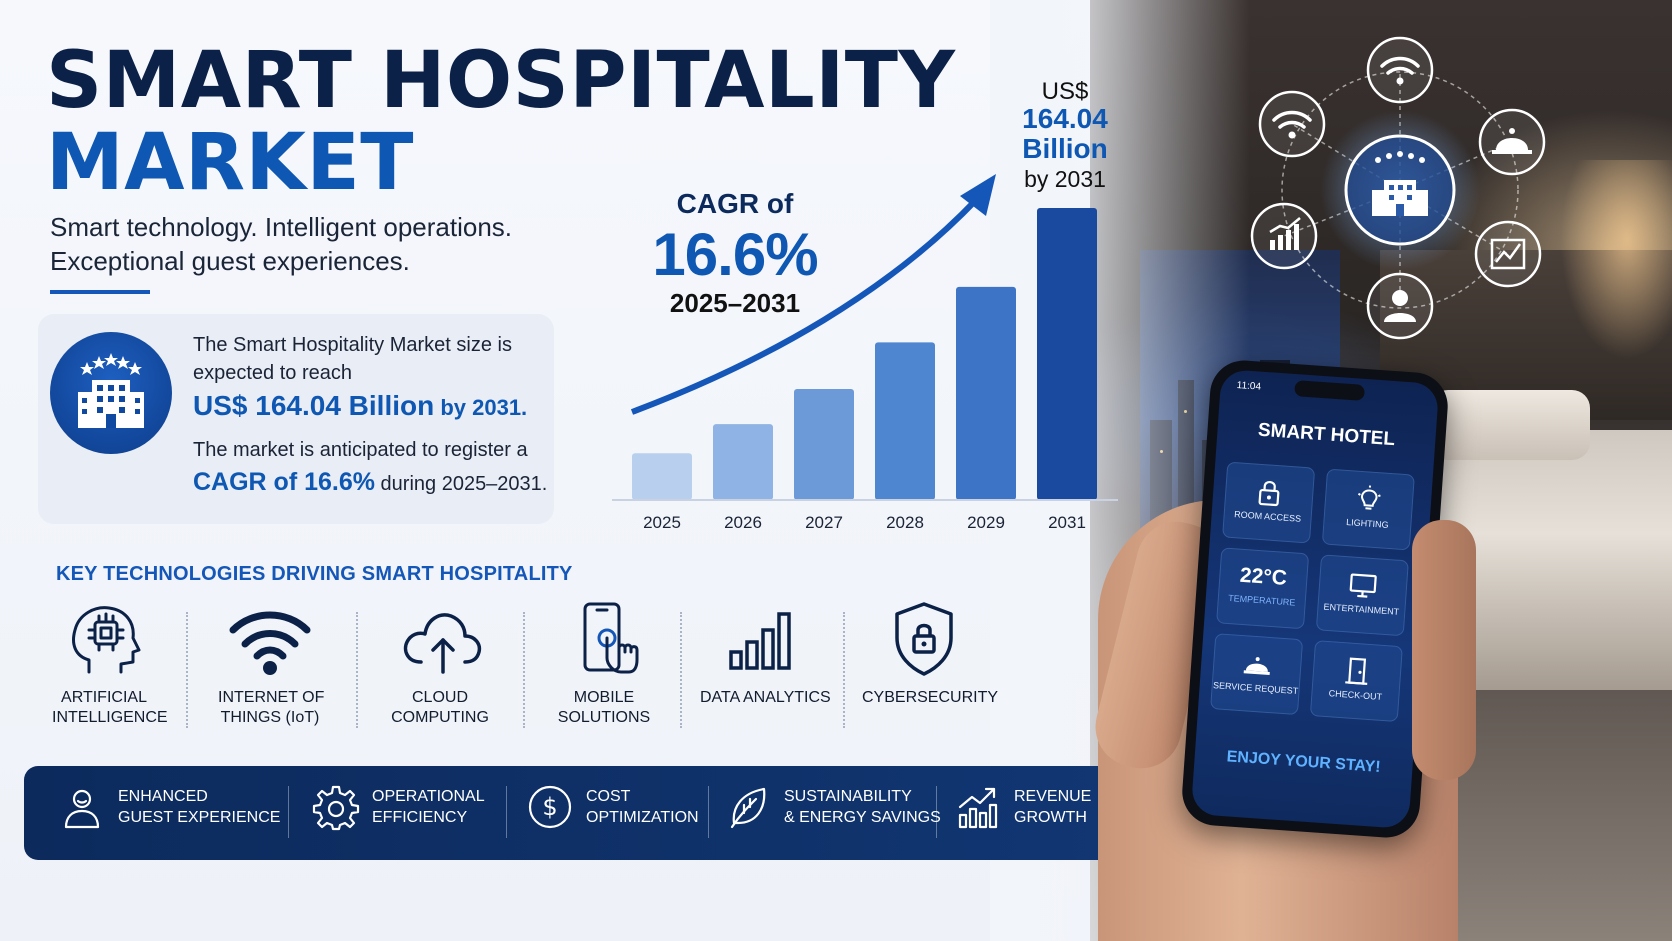 The height and width of the screenshot is (941, 1672). I want to click on benefit-label-operational-efficiency: OPERATIONAL EFFICIENCY, so click(428, 807).